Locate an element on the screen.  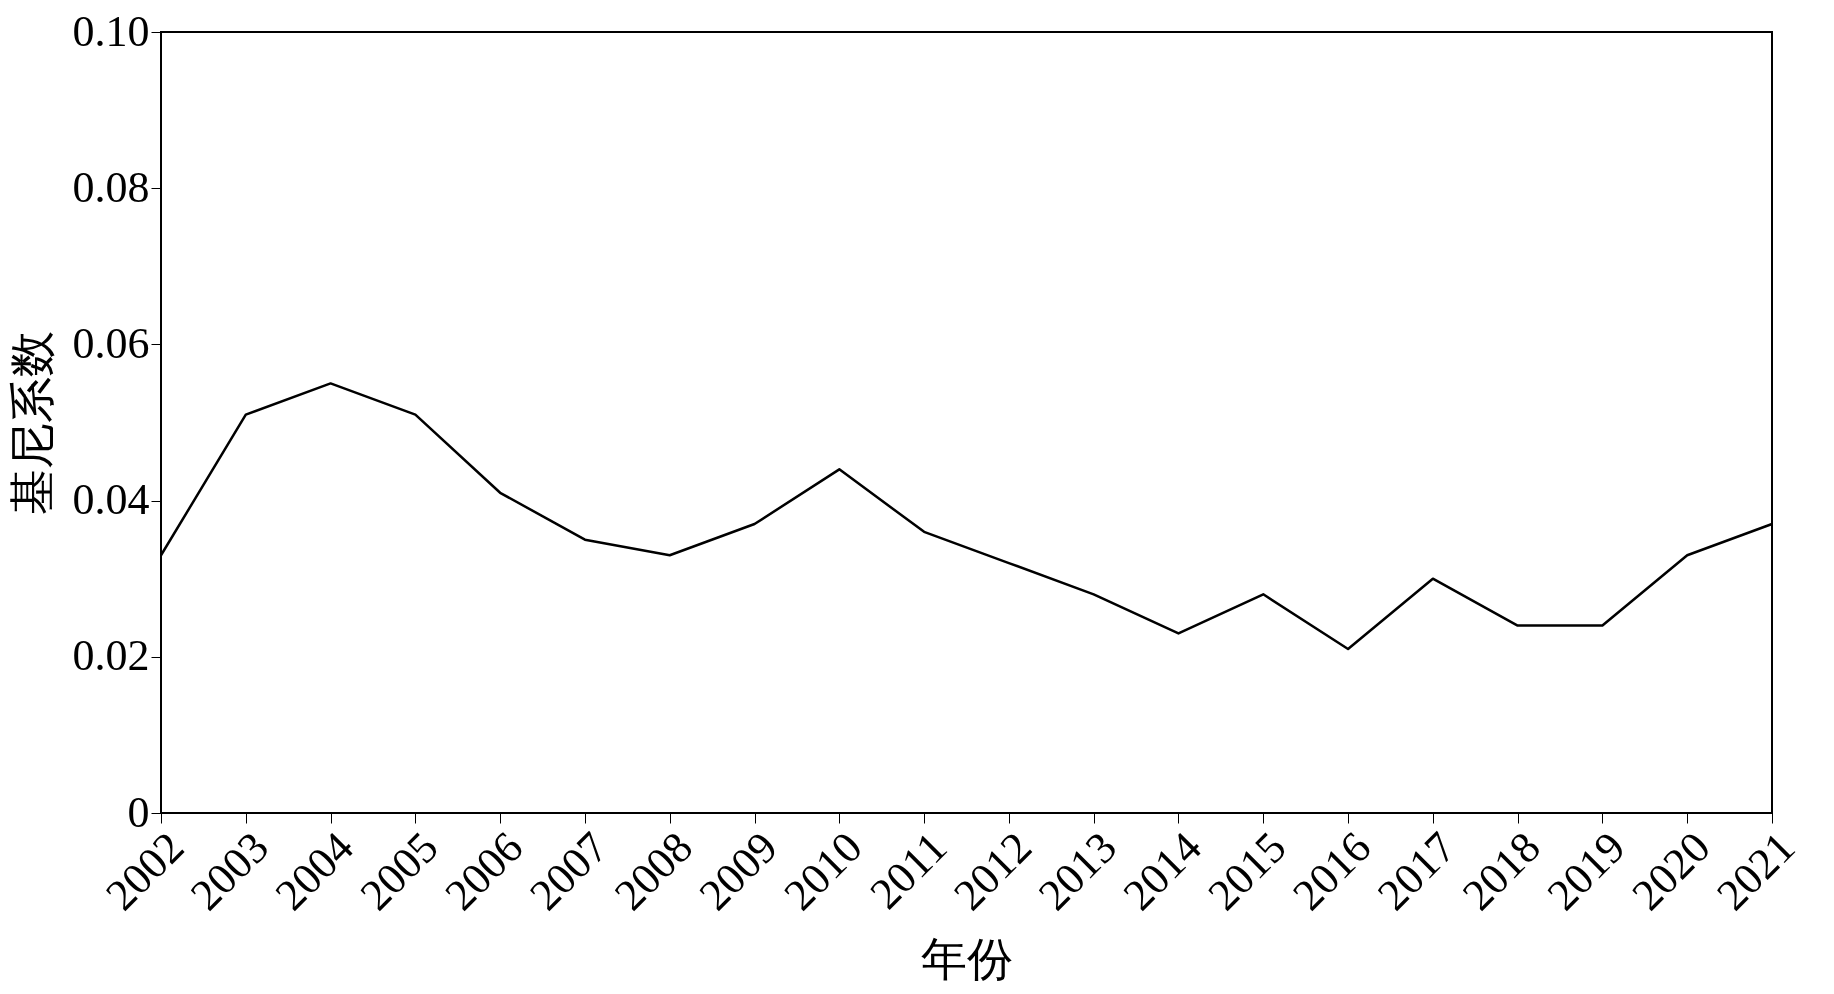
y-tick-label: 0.06 is located at coordinates (111, 343).